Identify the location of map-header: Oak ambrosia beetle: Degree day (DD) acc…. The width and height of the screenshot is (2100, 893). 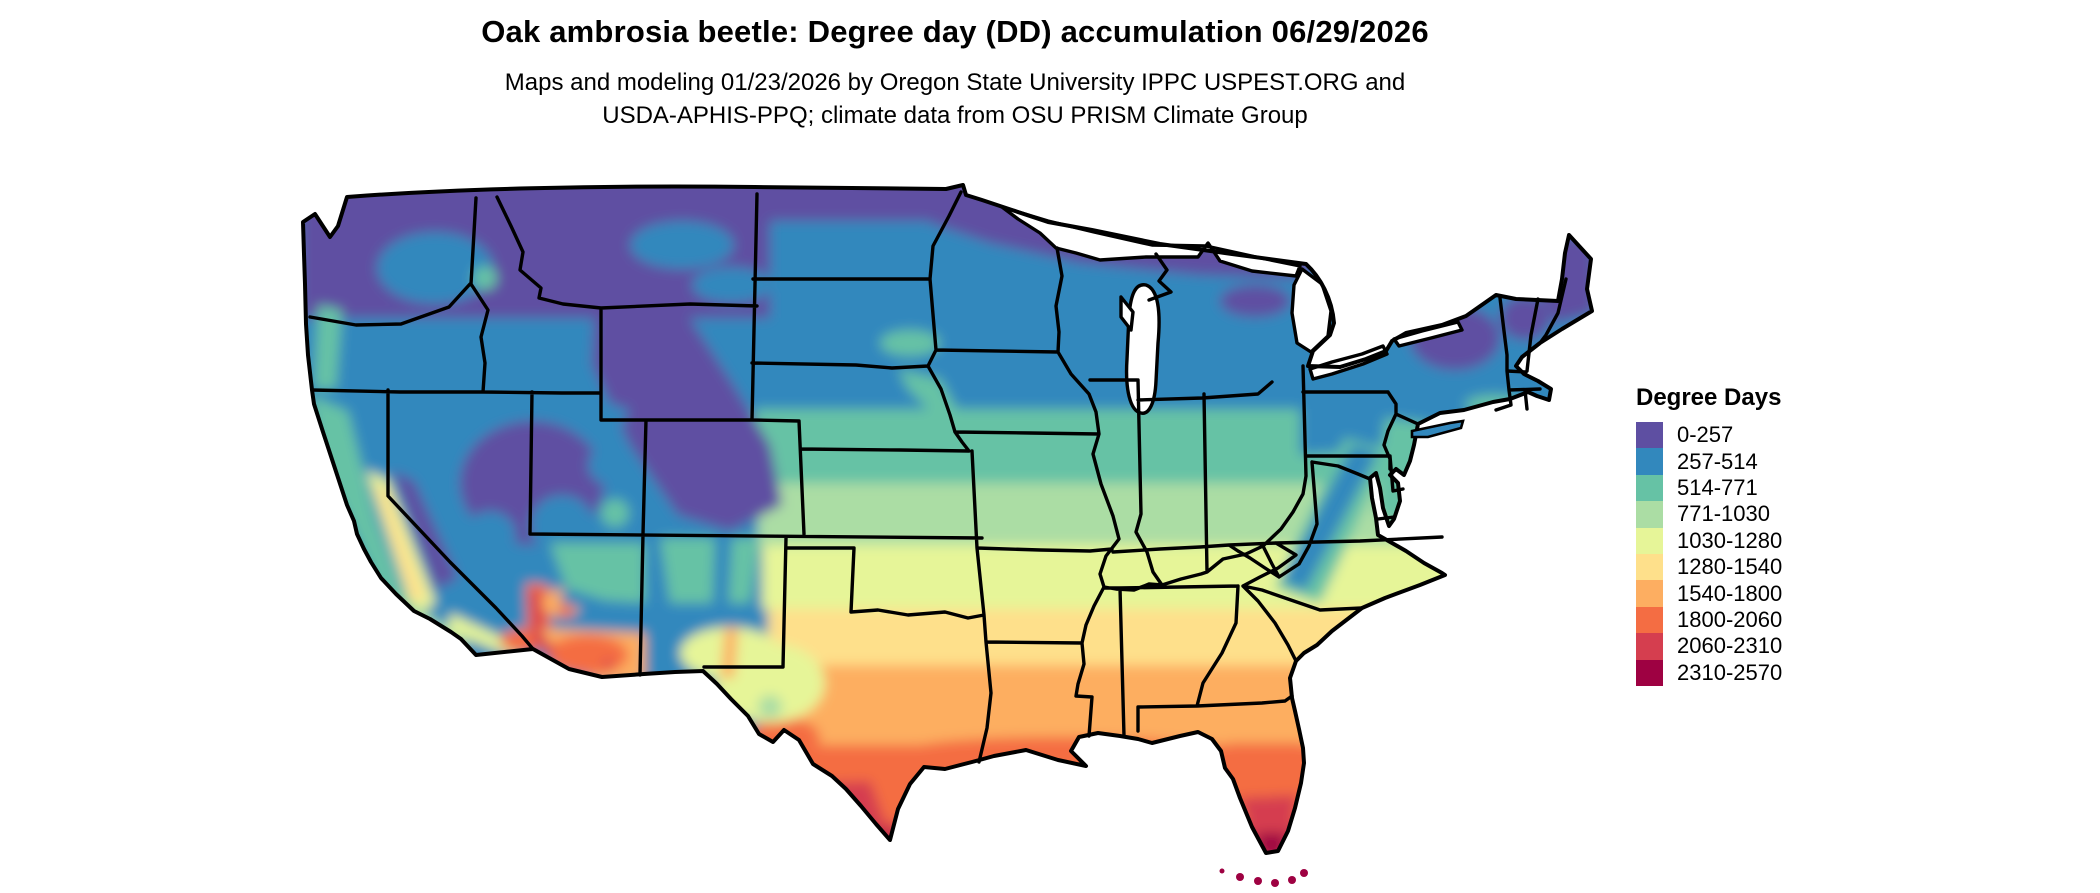
(955, 73).